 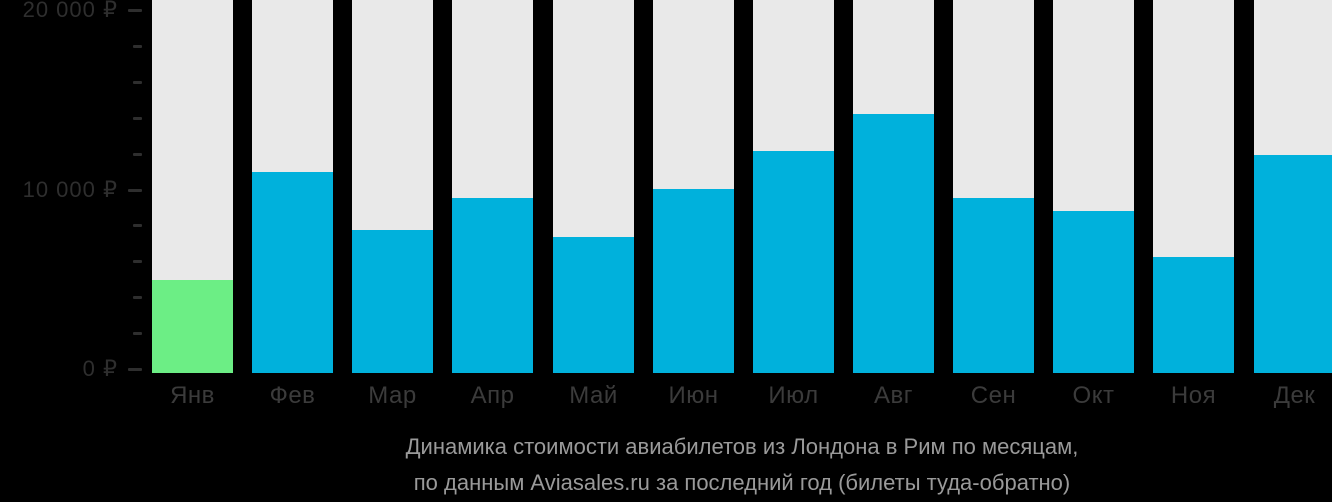 I want to click on column-track-Май, so click(x=593, y=186).